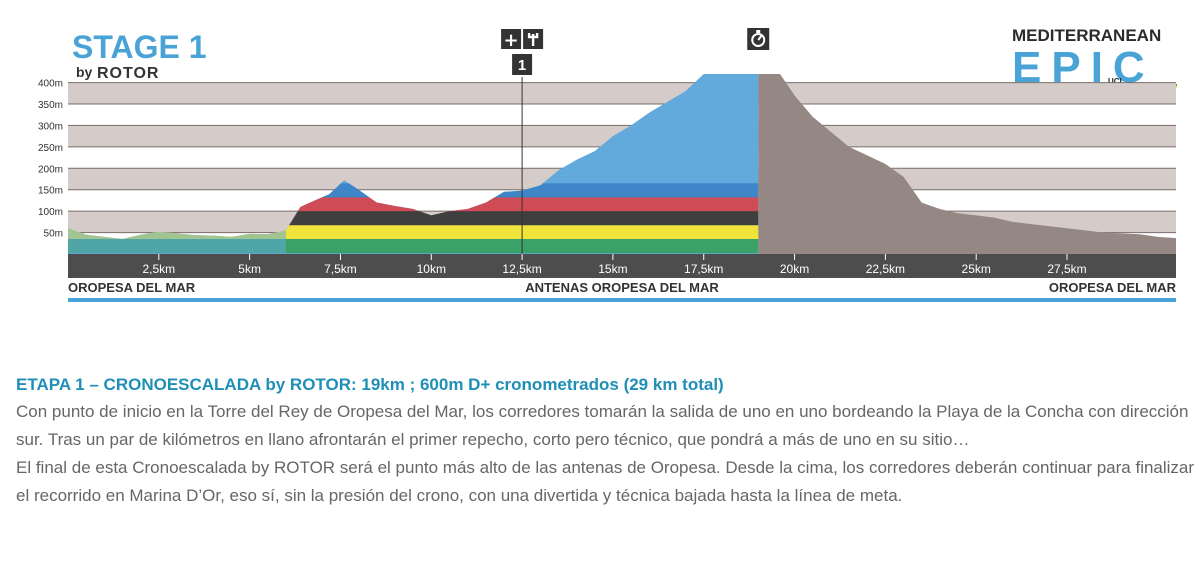 Image resolution: width=1200 pixels, height=579 pixels. What do you see at coordinates (533, 39) in the screenshot?
I see `wrench-icon` at bounding box center [533, 39].